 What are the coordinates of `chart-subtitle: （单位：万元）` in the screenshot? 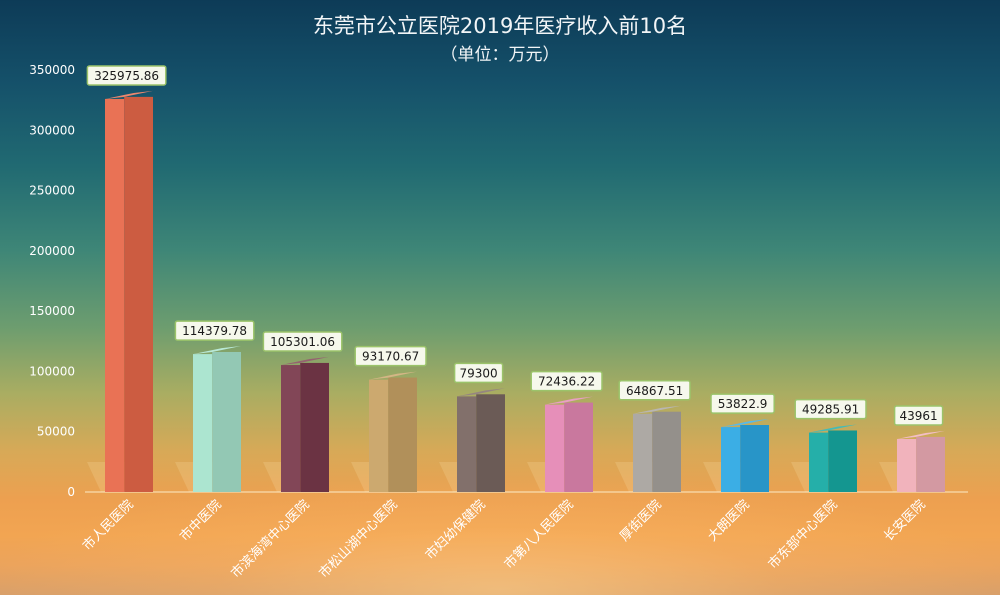 It's located at (500, 55).